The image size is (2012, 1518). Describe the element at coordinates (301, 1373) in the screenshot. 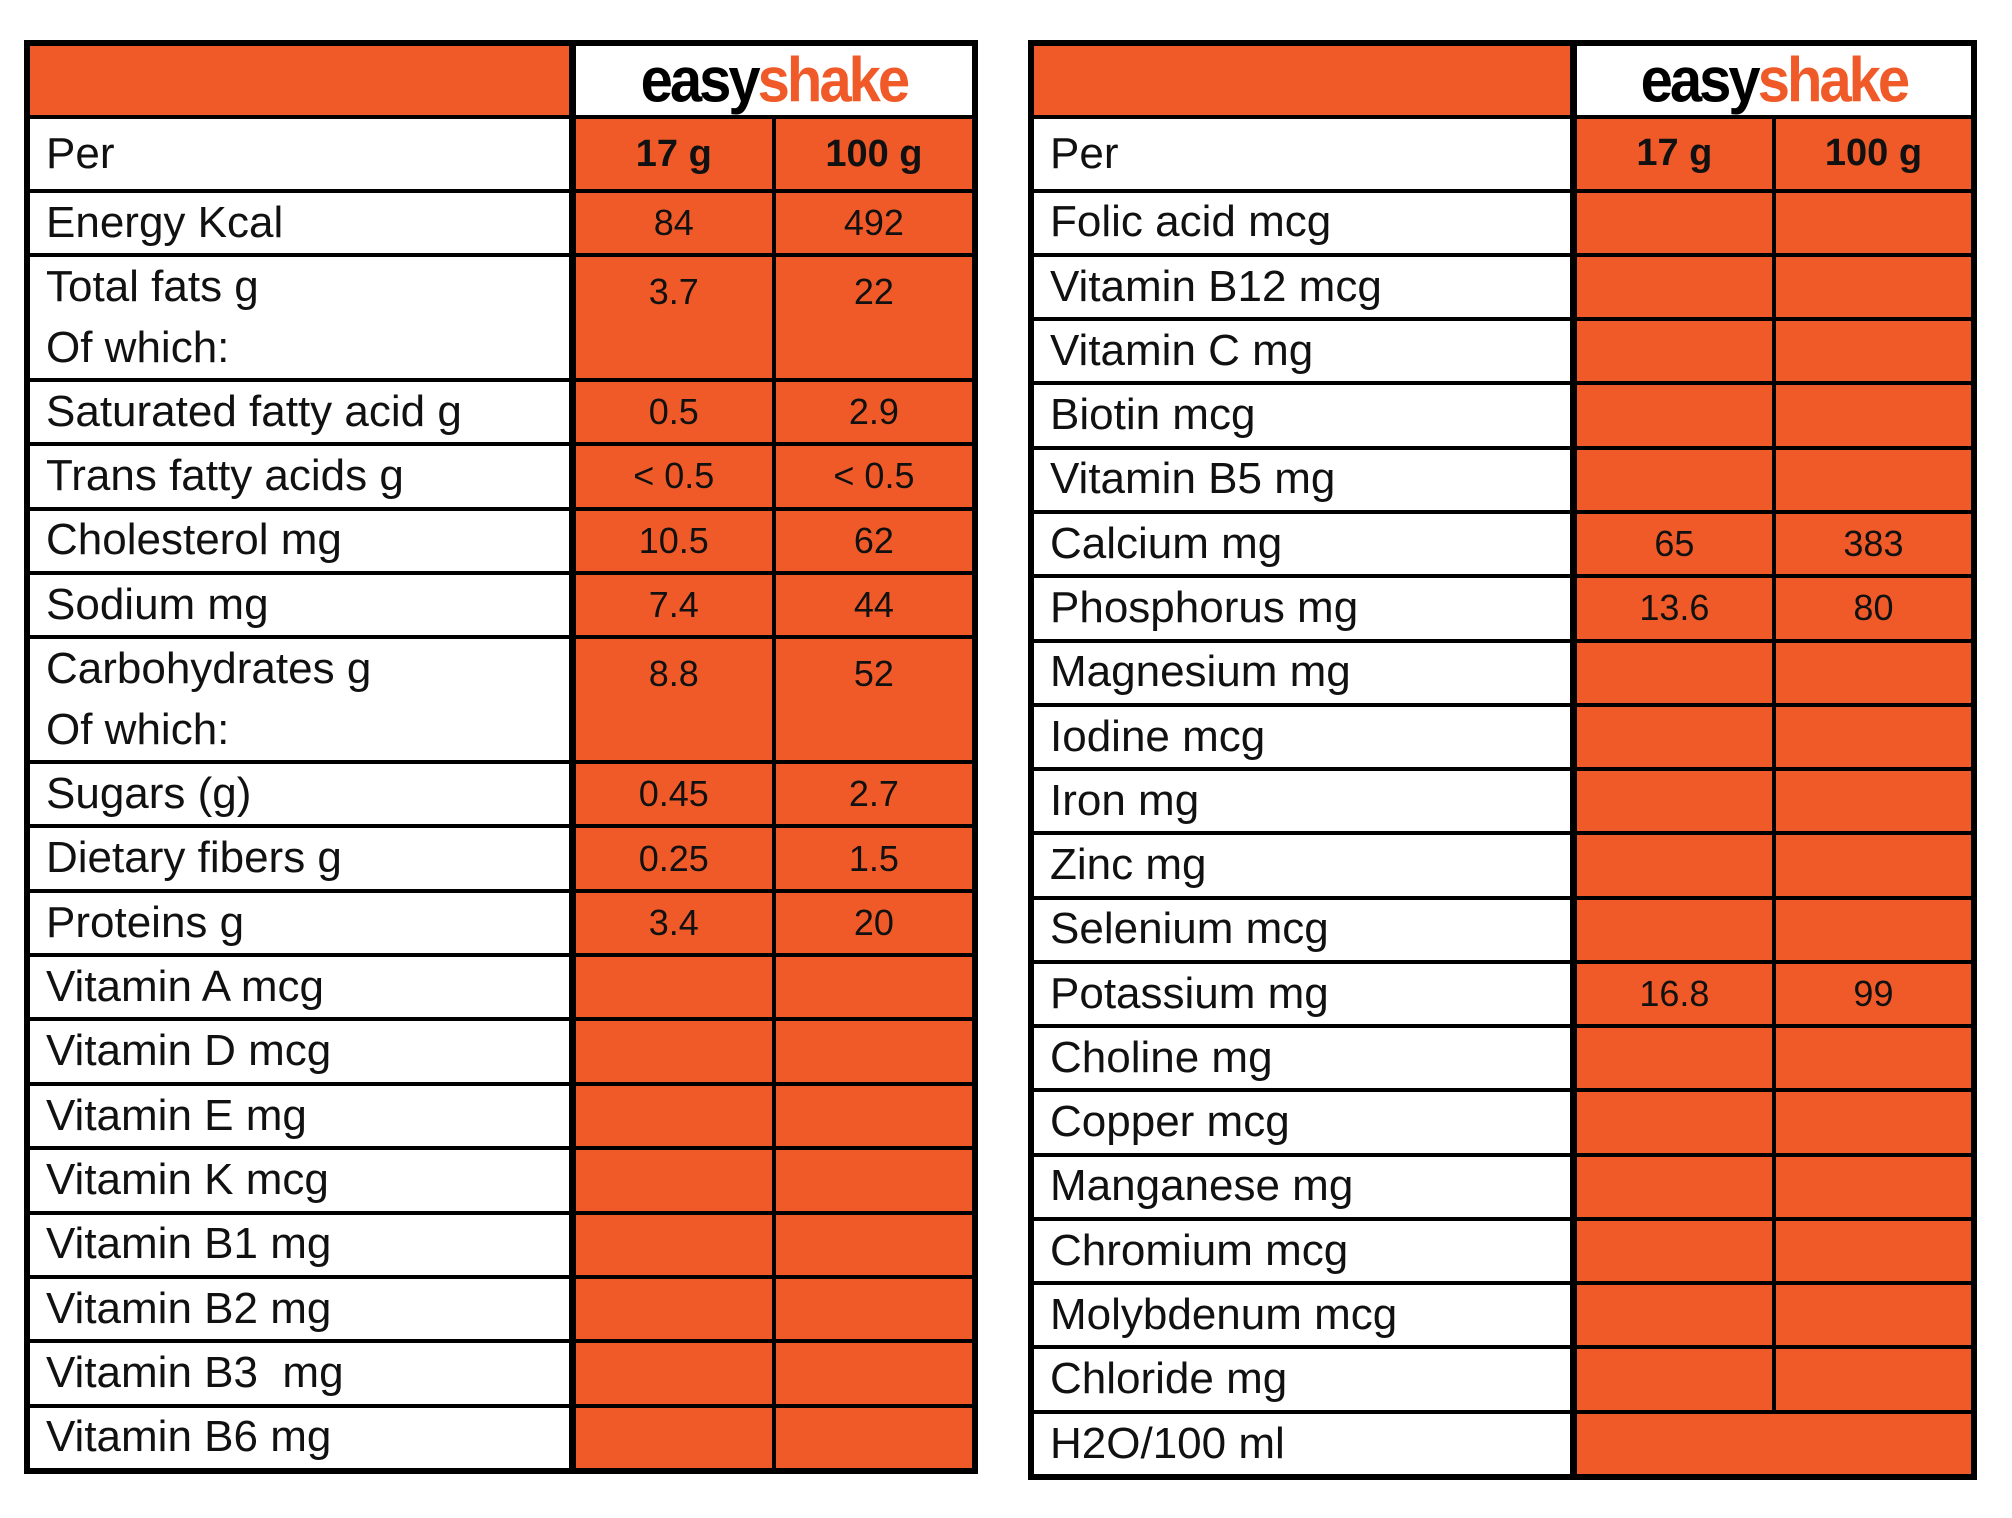

I see `row-label: Vitamin B3 mg` at that location.